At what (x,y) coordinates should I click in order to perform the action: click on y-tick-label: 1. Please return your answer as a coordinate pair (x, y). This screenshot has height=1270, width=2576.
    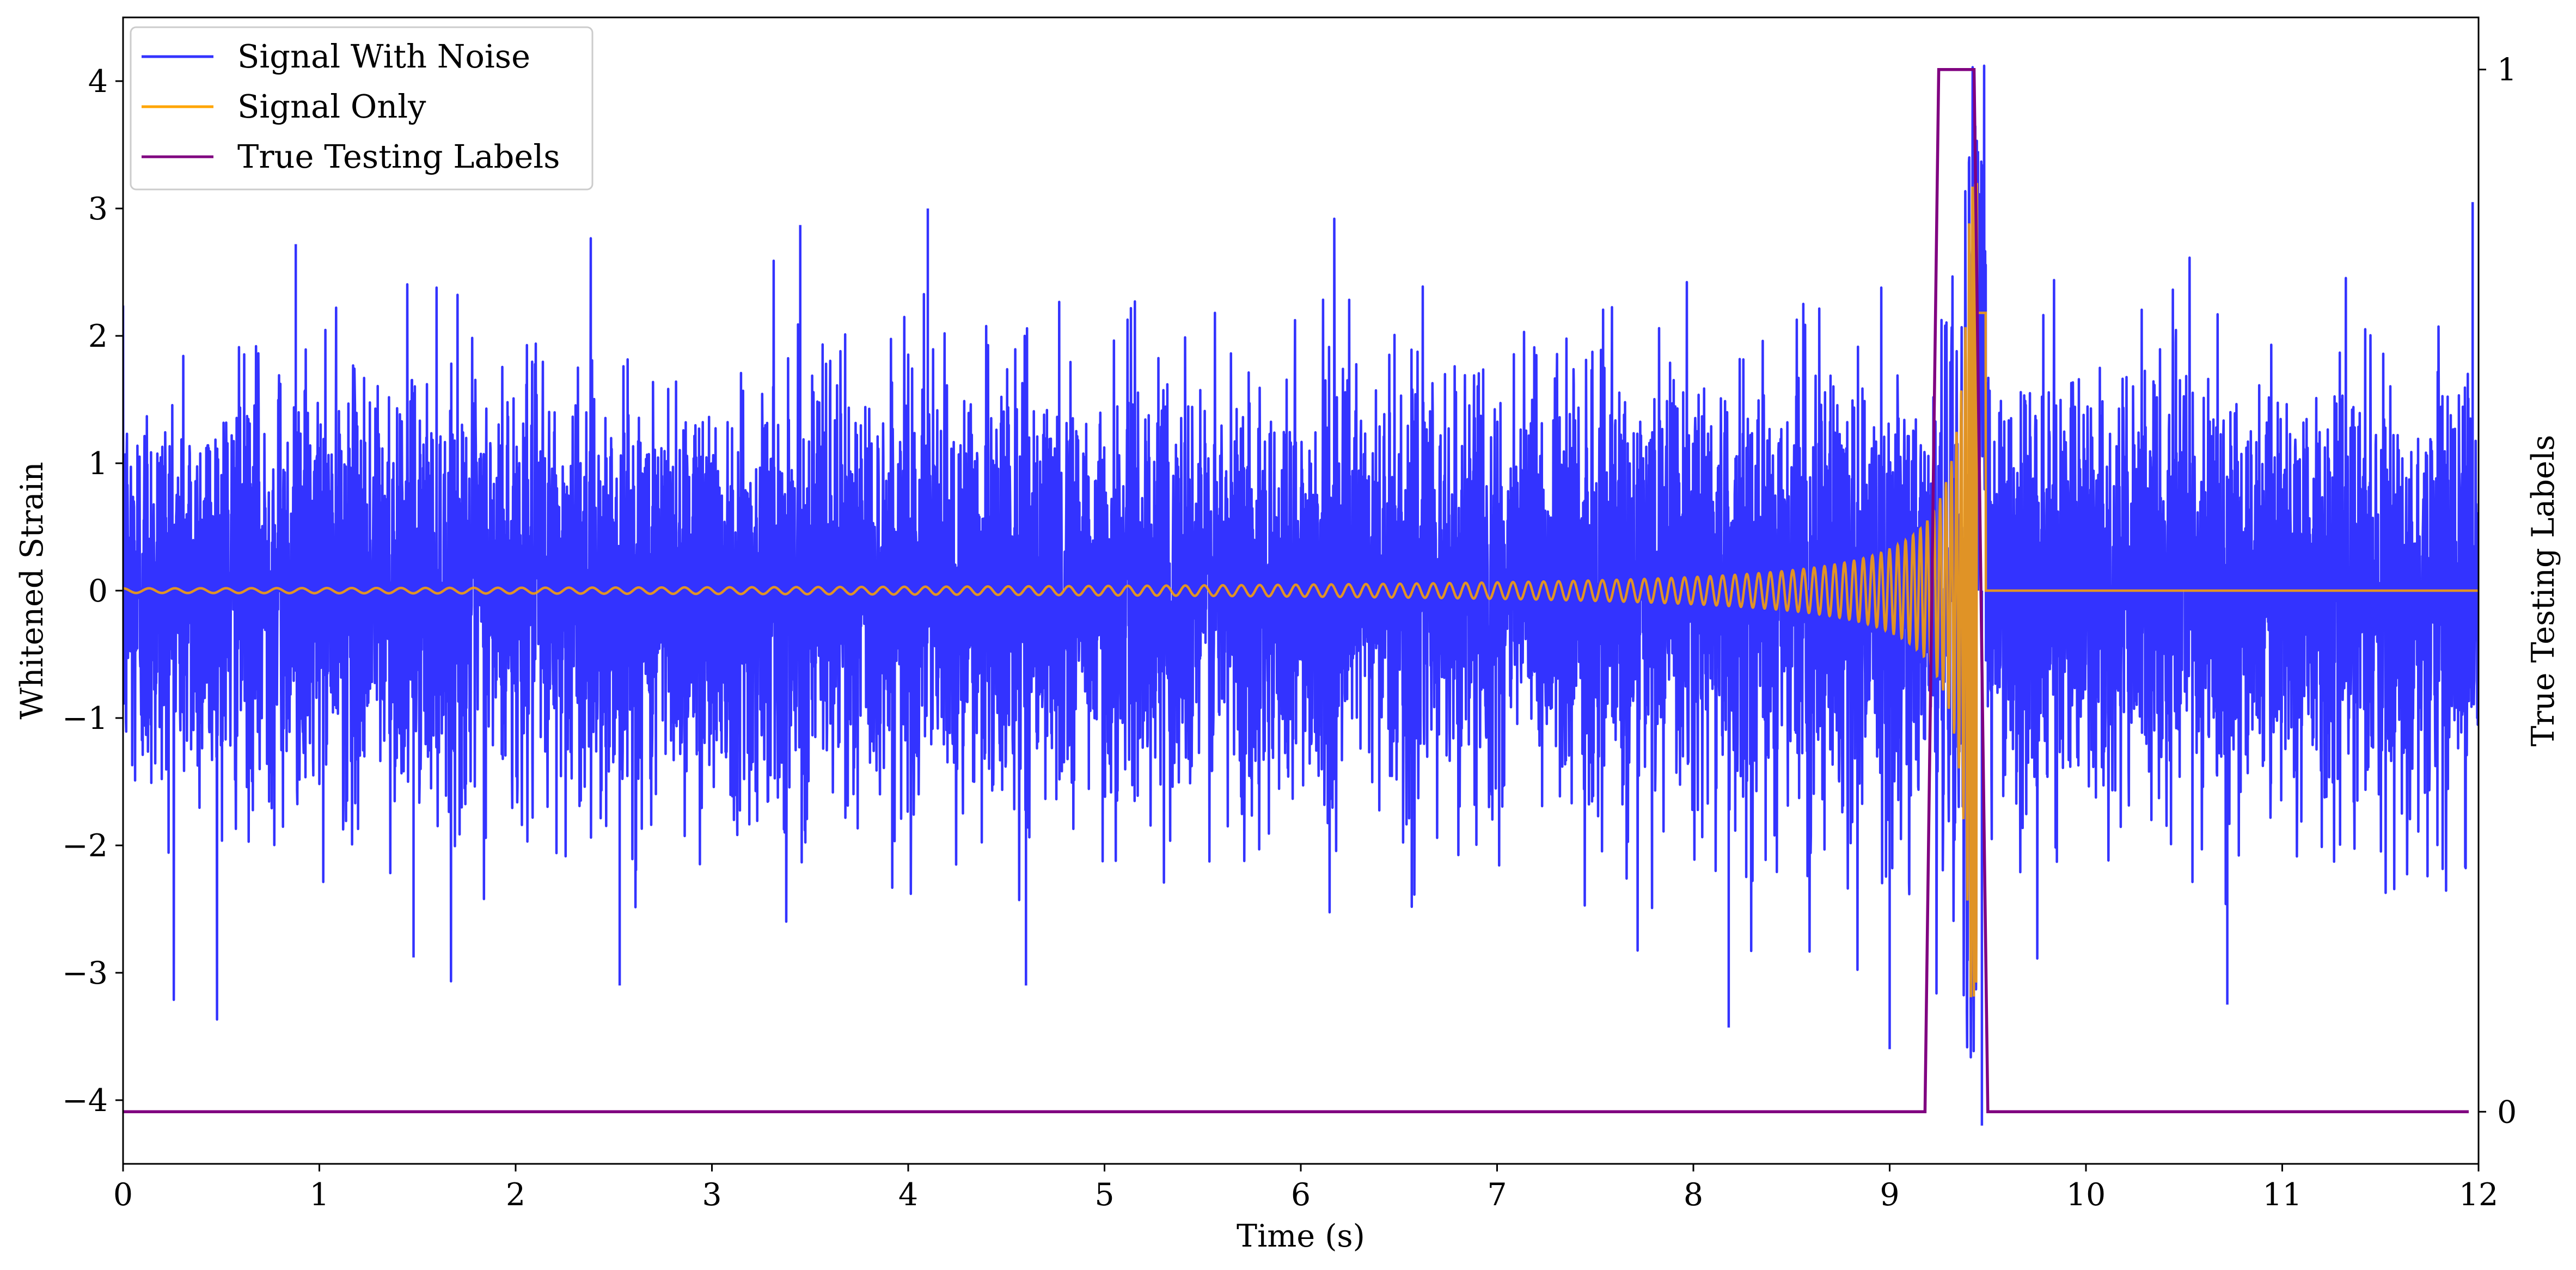
    Looking at the image, I should click on (98, 464).